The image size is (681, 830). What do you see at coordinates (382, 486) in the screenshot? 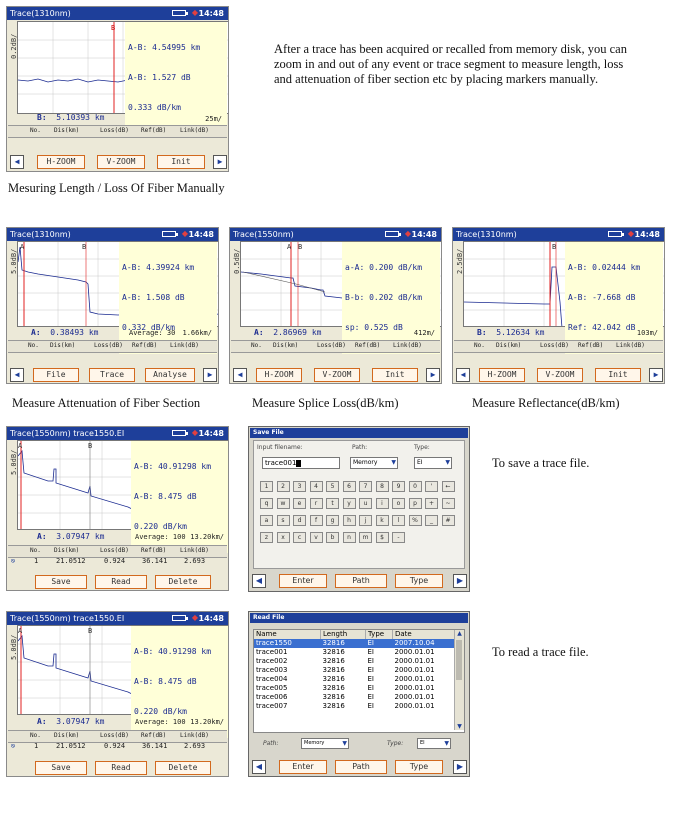
I see `key-0-7: 8` at bounding box center [382, 486].